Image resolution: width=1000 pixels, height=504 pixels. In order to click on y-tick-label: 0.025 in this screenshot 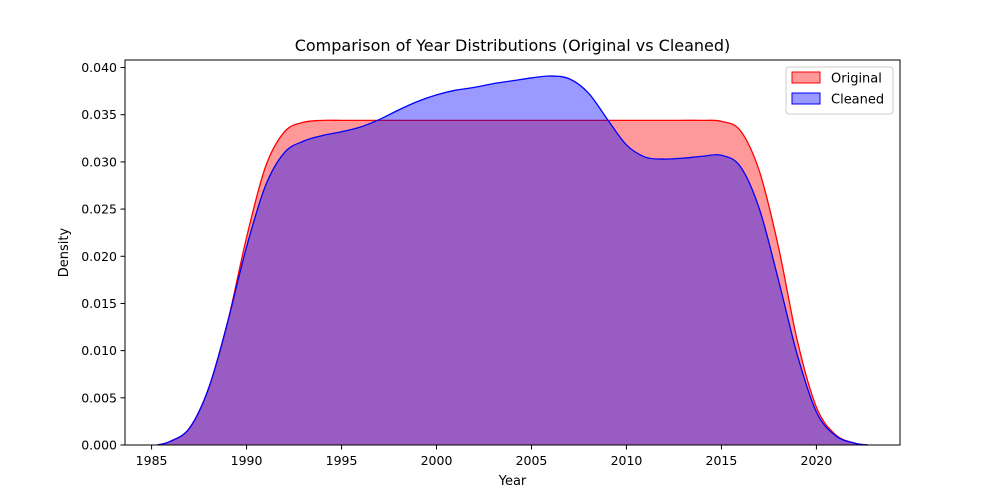, I will do `click(99, 209)`.